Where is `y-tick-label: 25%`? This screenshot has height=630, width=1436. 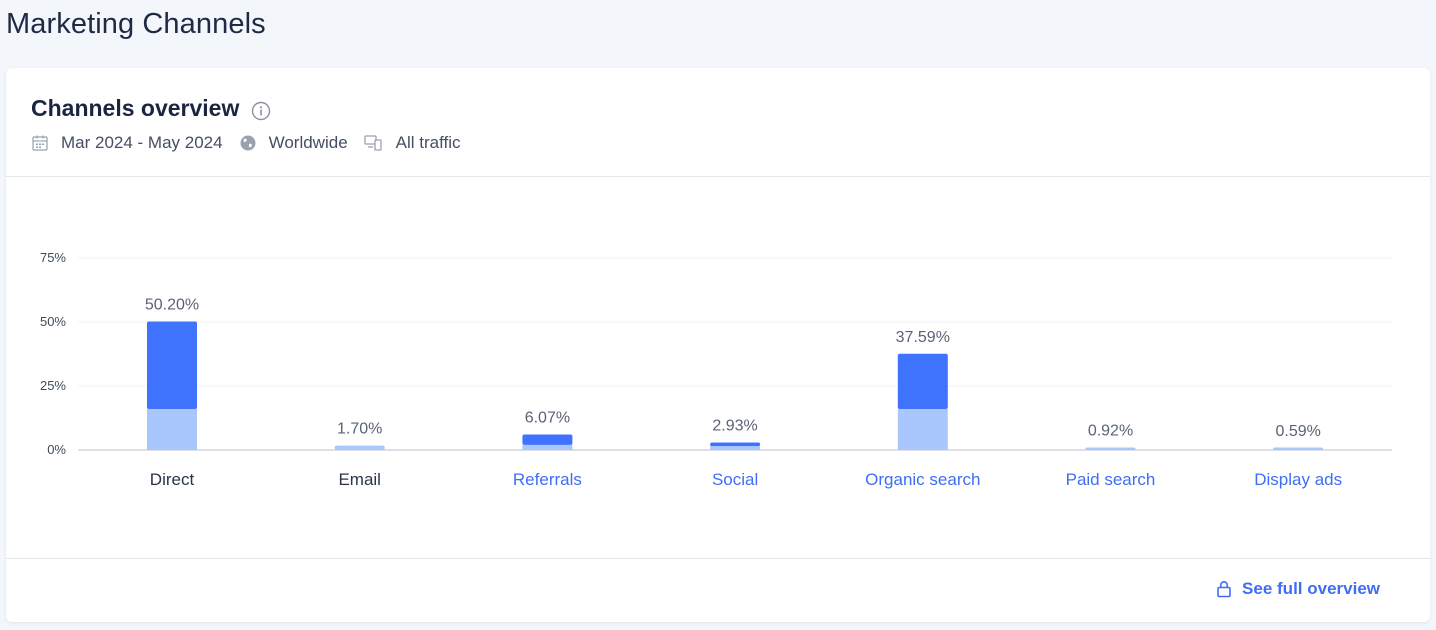
y-tick-label: 25% is located at coordinates (53, 385).